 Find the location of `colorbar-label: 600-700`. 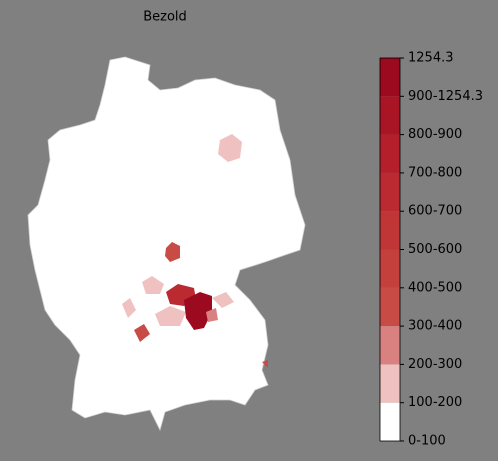

colorbar-label: 600-700 is located at coordinates (435, 211).